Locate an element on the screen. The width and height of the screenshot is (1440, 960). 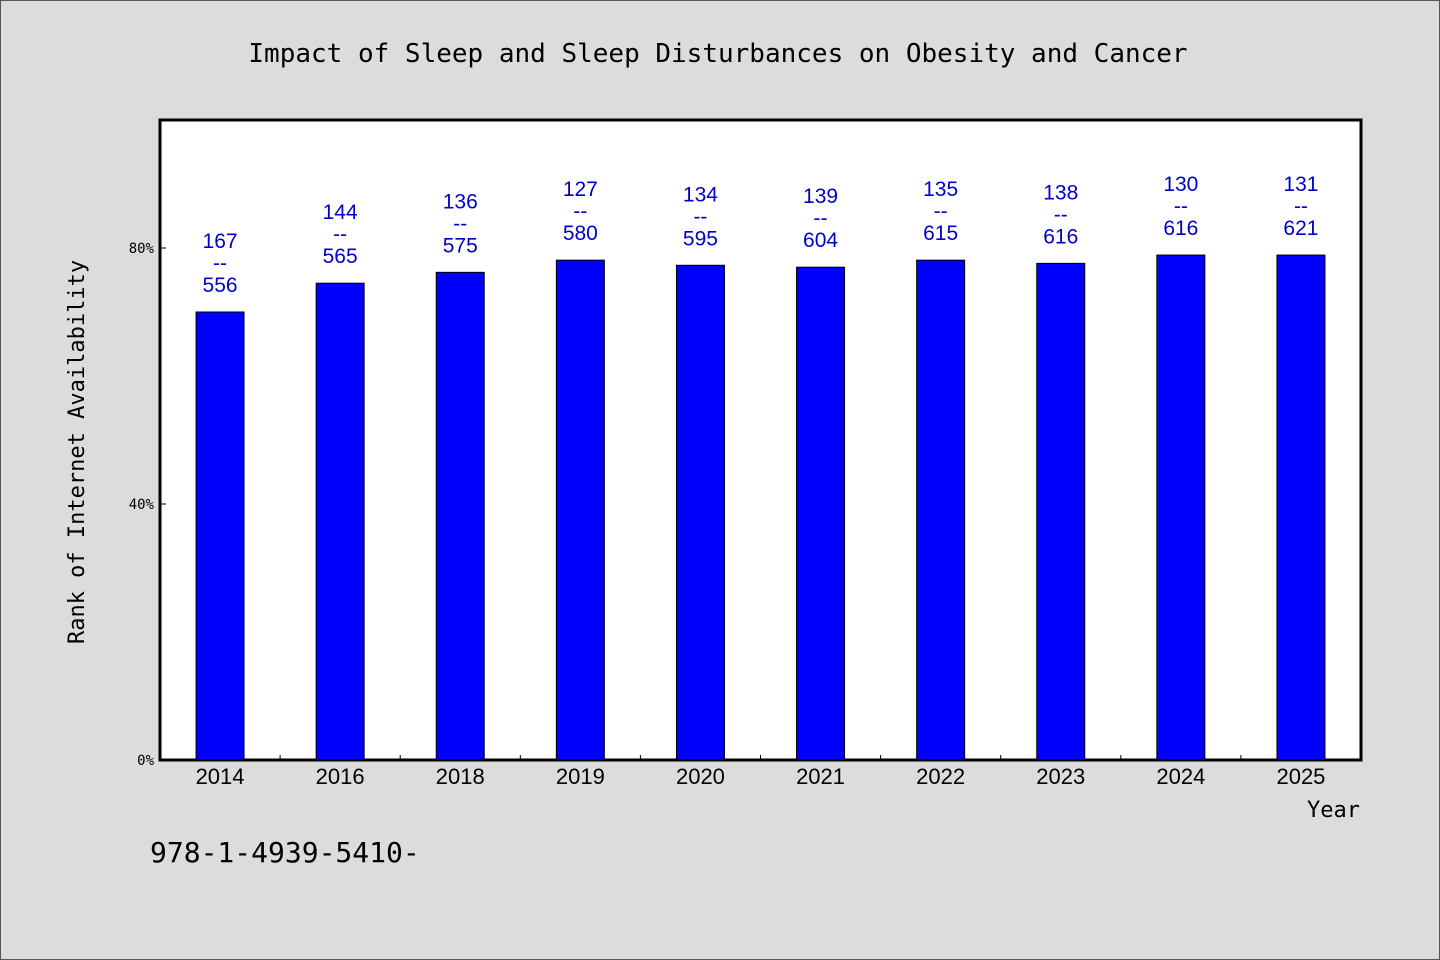
x-axis-title: Year is located at coordinates (1333, 810).